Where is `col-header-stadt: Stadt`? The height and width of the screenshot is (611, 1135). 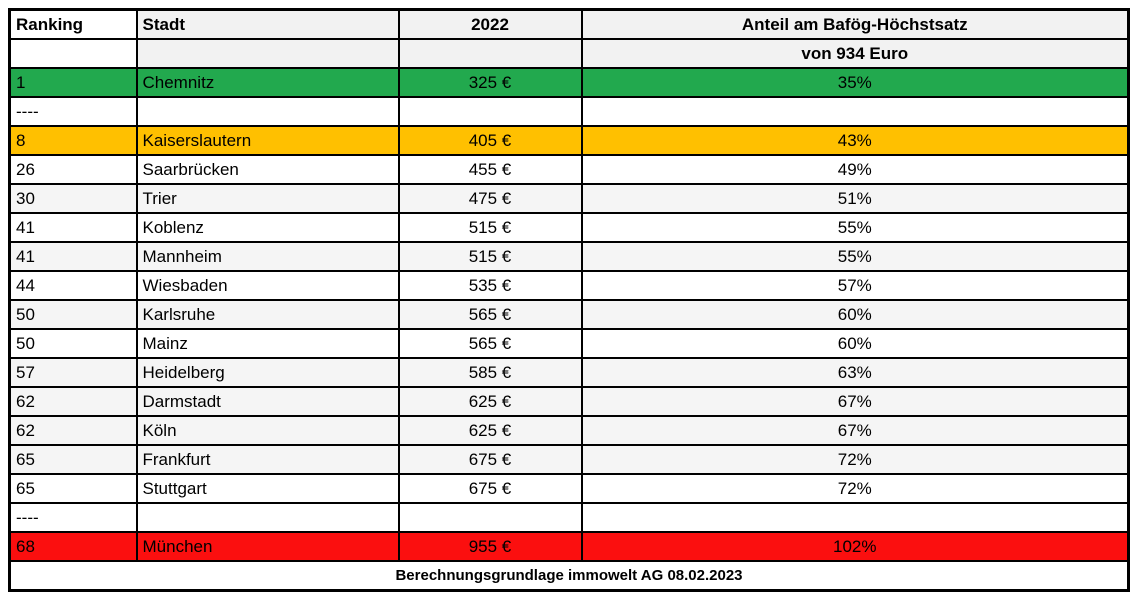 col-header-stadt: Stadt is located at coordinates (267, 24).